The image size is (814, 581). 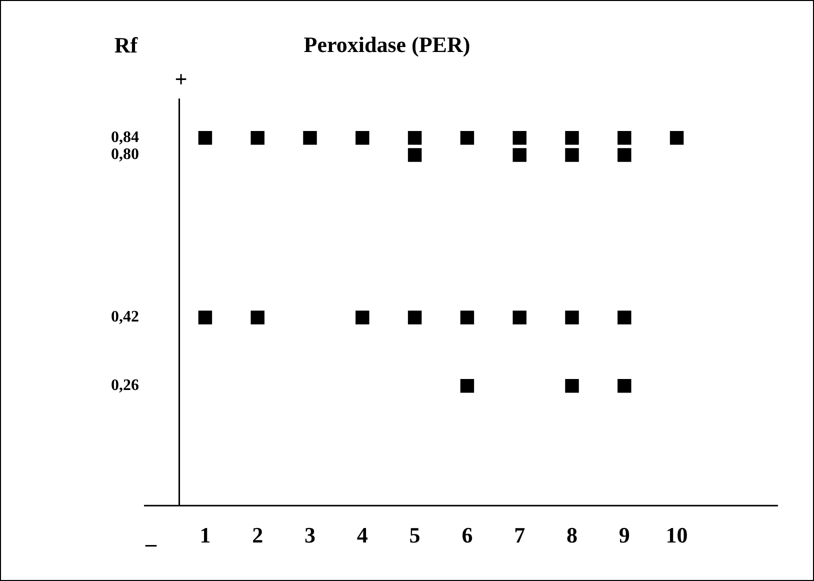 What do you see at coordinates (126, 45) in the screenshot?
I see `y-axis-title: Rf` at bounding box center [126, 45].